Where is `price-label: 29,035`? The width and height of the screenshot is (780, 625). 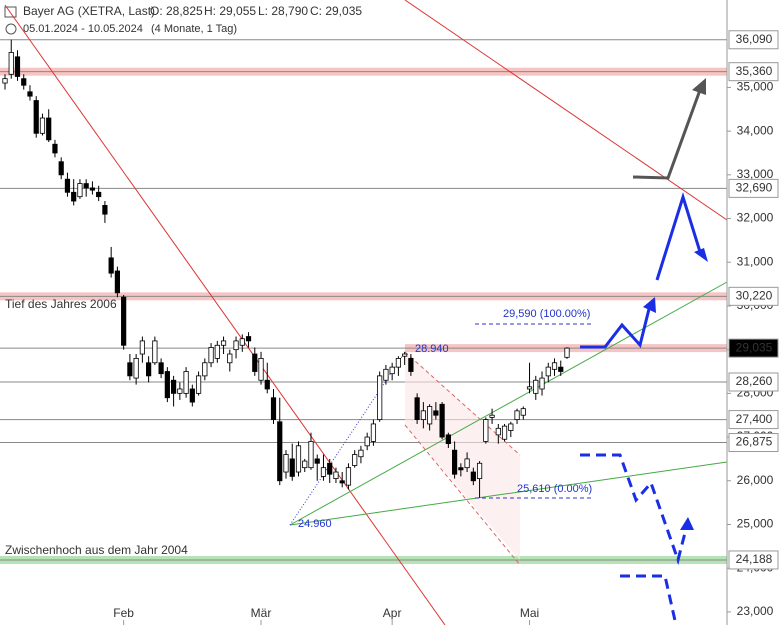
price-label: 29,035 is located at coordinates (754, 347).